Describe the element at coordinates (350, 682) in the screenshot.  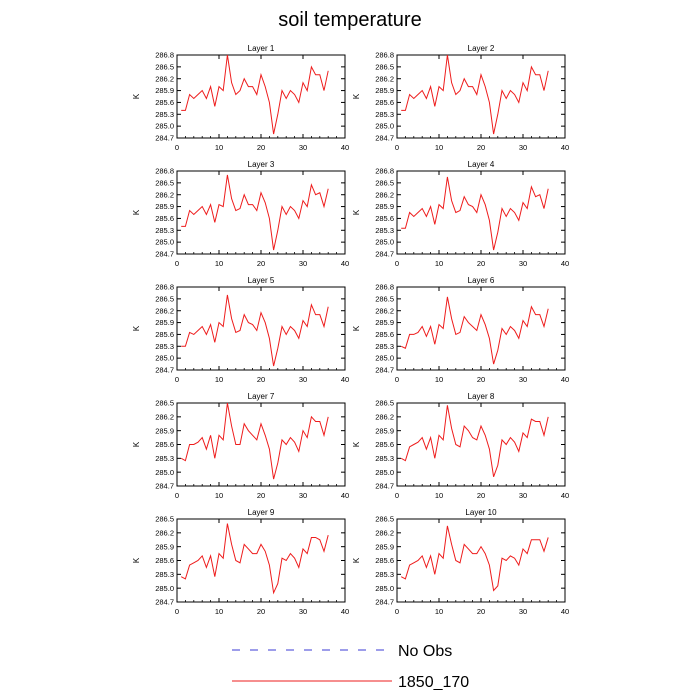
I see `legend-item-1850-170: 1850_170` at that location.